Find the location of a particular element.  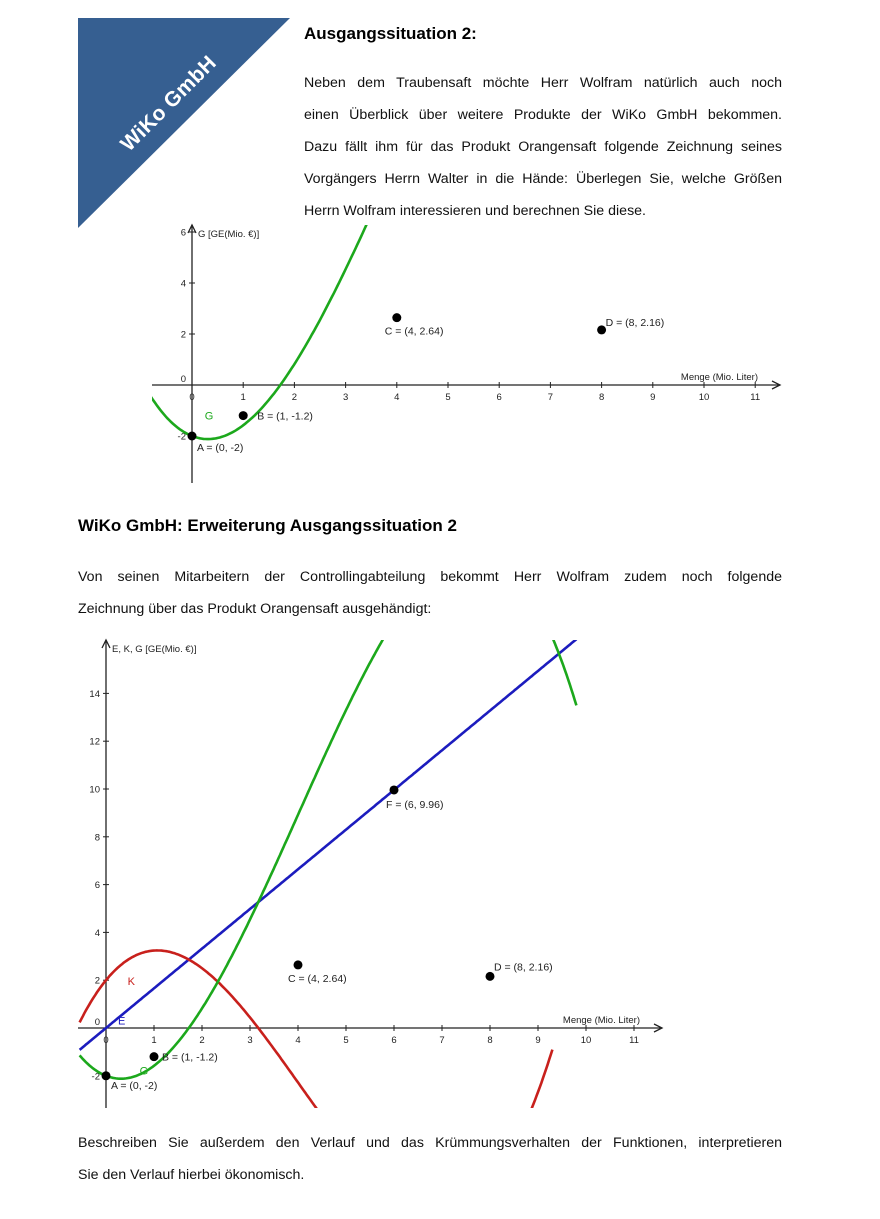

paragraph-line: Sie den Verlauf hierbei ökonomisch. is located at coordinates (191, 1175).